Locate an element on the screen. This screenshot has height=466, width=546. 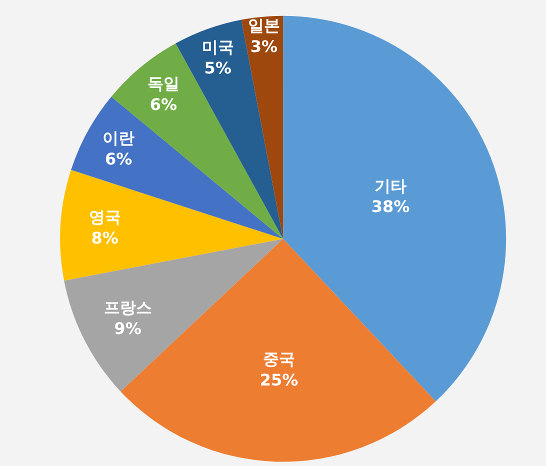
data-label: 8% is located at coordinates (104, 238).